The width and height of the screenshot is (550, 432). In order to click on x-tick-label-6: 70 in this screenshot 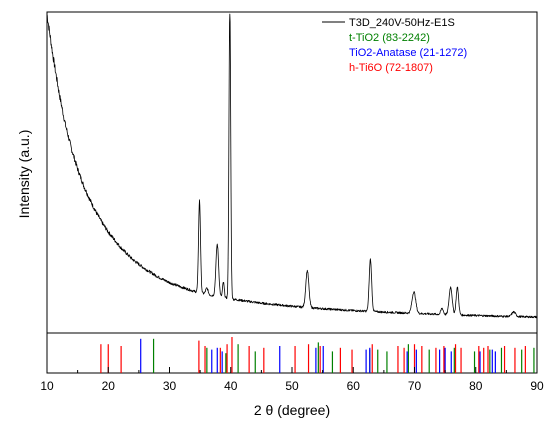, I will do `click(415, 386)`.